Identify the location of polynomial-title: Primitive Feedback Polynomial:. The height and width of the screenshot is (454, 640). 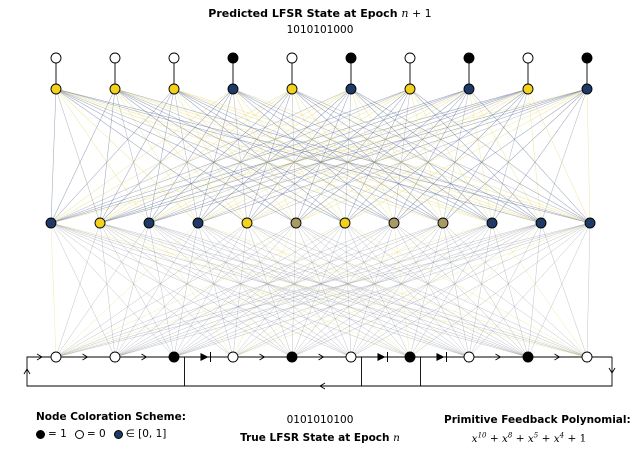
(537, 420).